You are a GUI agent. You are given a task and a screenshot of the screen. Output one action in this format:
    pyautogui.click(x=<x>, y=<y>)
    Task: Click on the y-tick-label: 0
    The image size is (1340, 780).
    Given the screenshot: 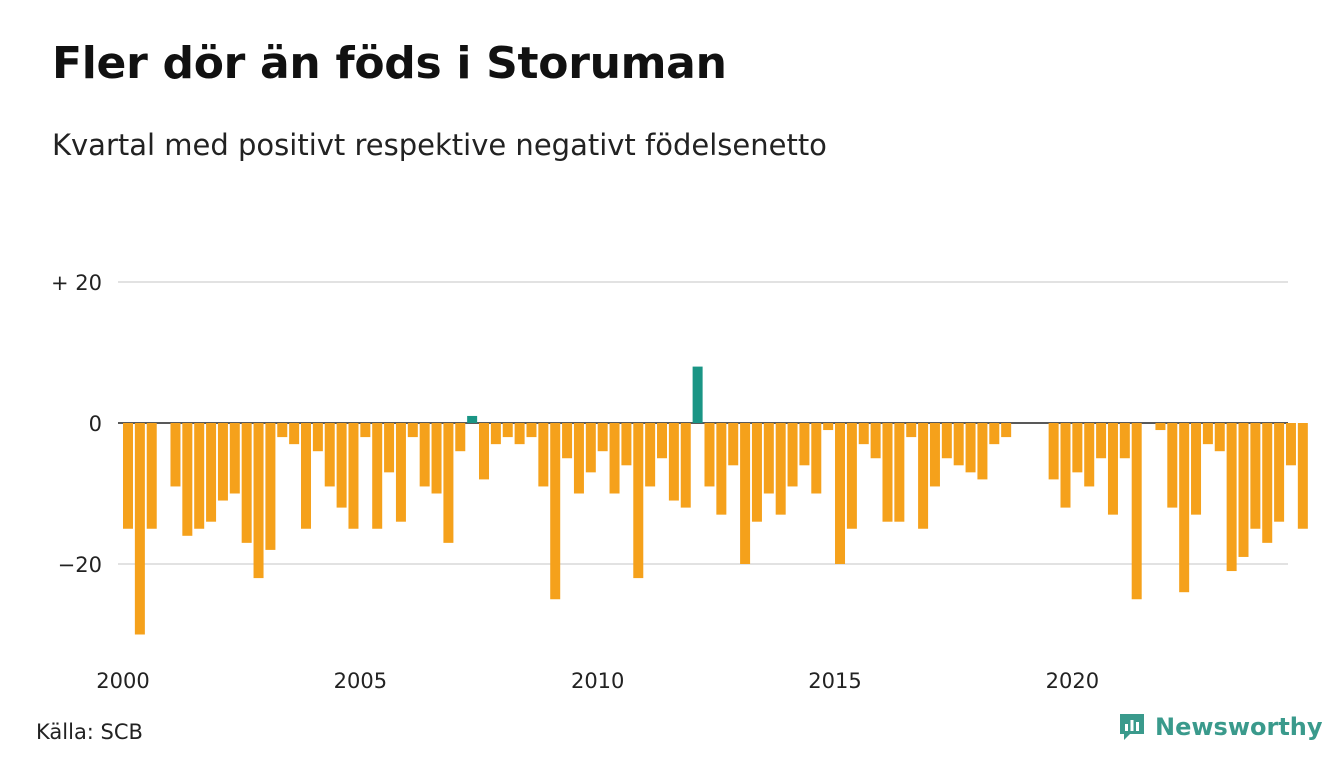 What is the action you would take?
    pyautogui.click(x=95, y=424)
    